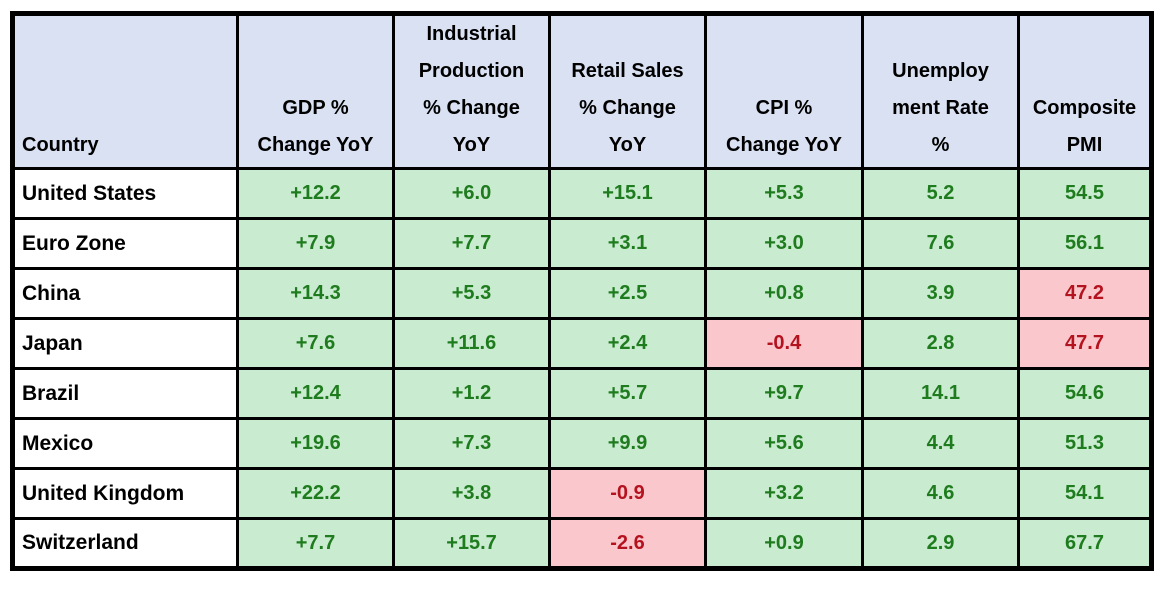 Image resolution: width=1170 pixels, height=591 pixels. What do you see at coordinates (627, 493) in the screenshot?
I see `value-cell-retail-sales: -0.9` at bounding box center [627, 493].